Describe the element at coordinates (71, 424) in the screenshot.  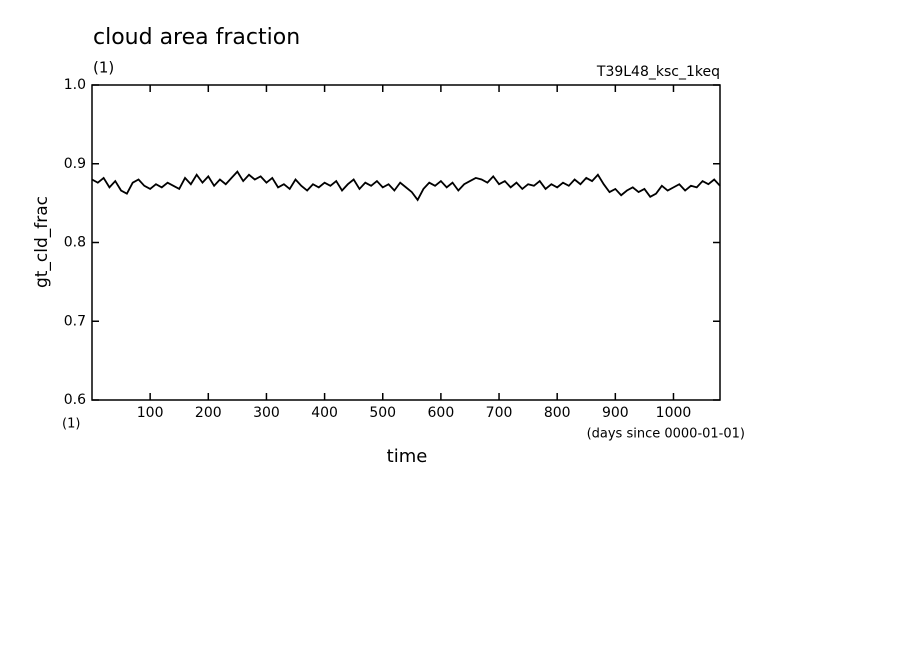
I see `x-unit-label: (1)` at that location.